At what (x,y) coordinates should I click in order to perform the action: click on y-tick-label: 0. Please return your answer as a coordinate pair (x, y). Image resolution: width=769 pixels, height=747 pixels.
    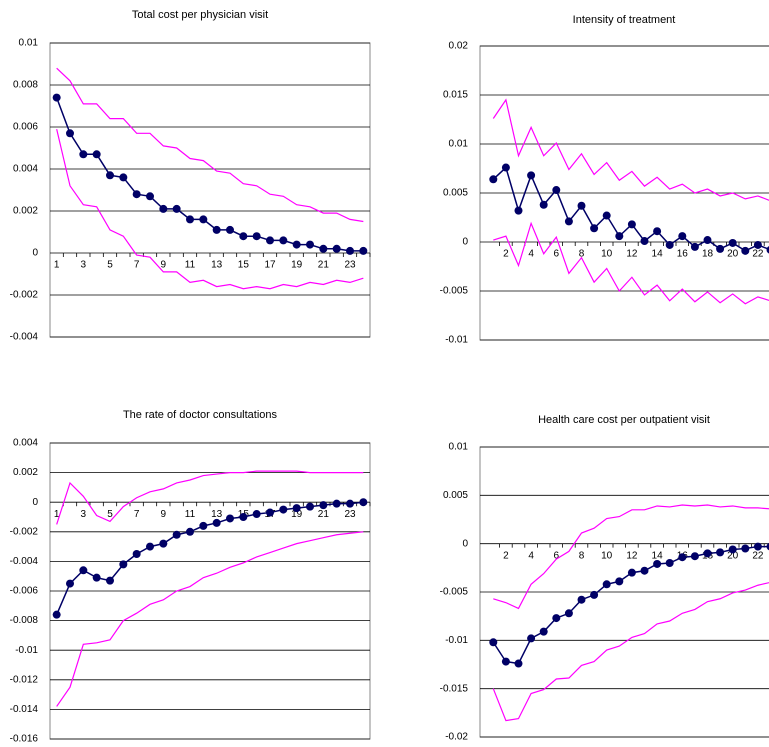
    Looking at the image, I should click on (35, 253).